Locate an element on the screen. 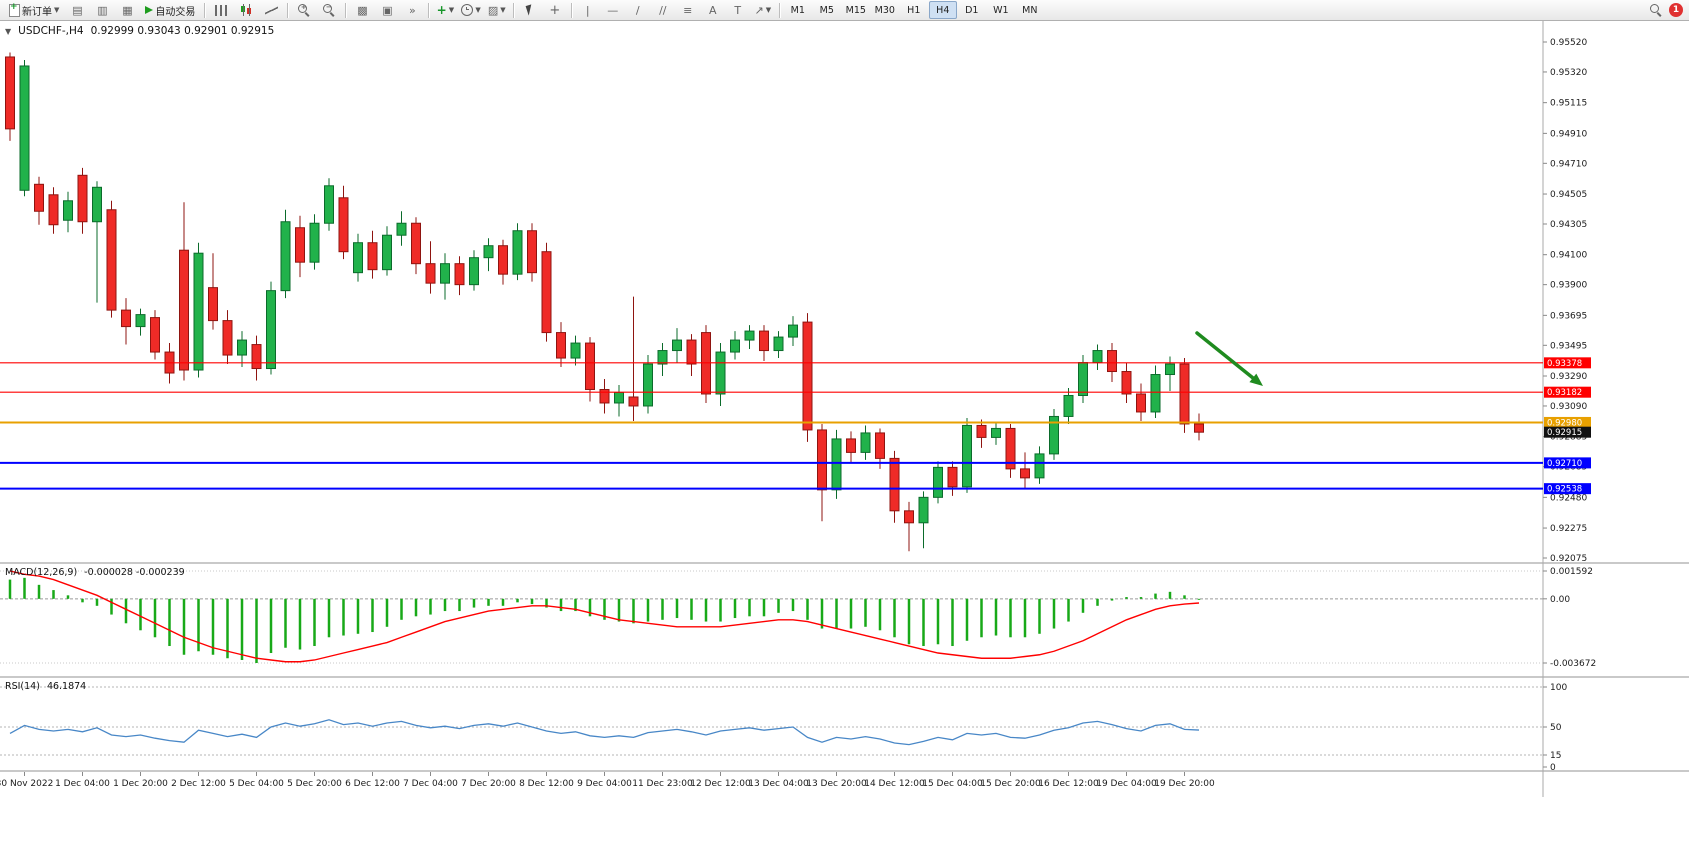 This screenshot has height=858, width=1689. search-button is located at coordinates (1656, 10).